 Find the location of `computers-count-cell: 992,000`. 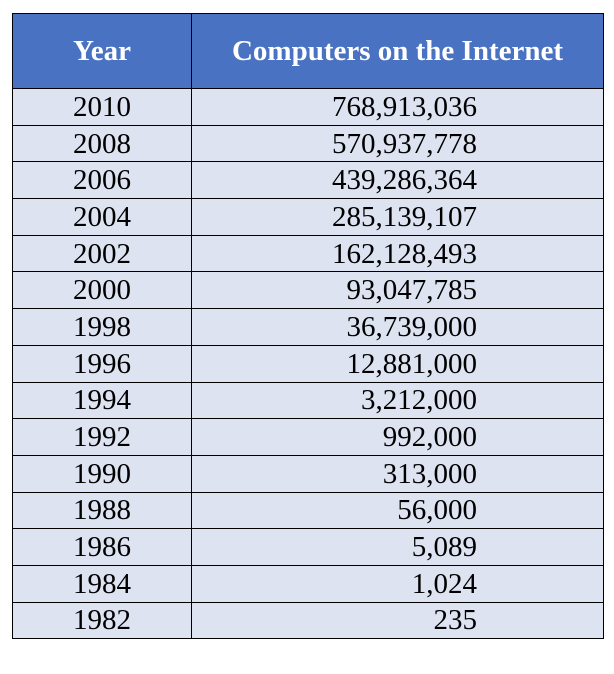

computers-count-cell: 992,000 is located at coordinates (397, 437).